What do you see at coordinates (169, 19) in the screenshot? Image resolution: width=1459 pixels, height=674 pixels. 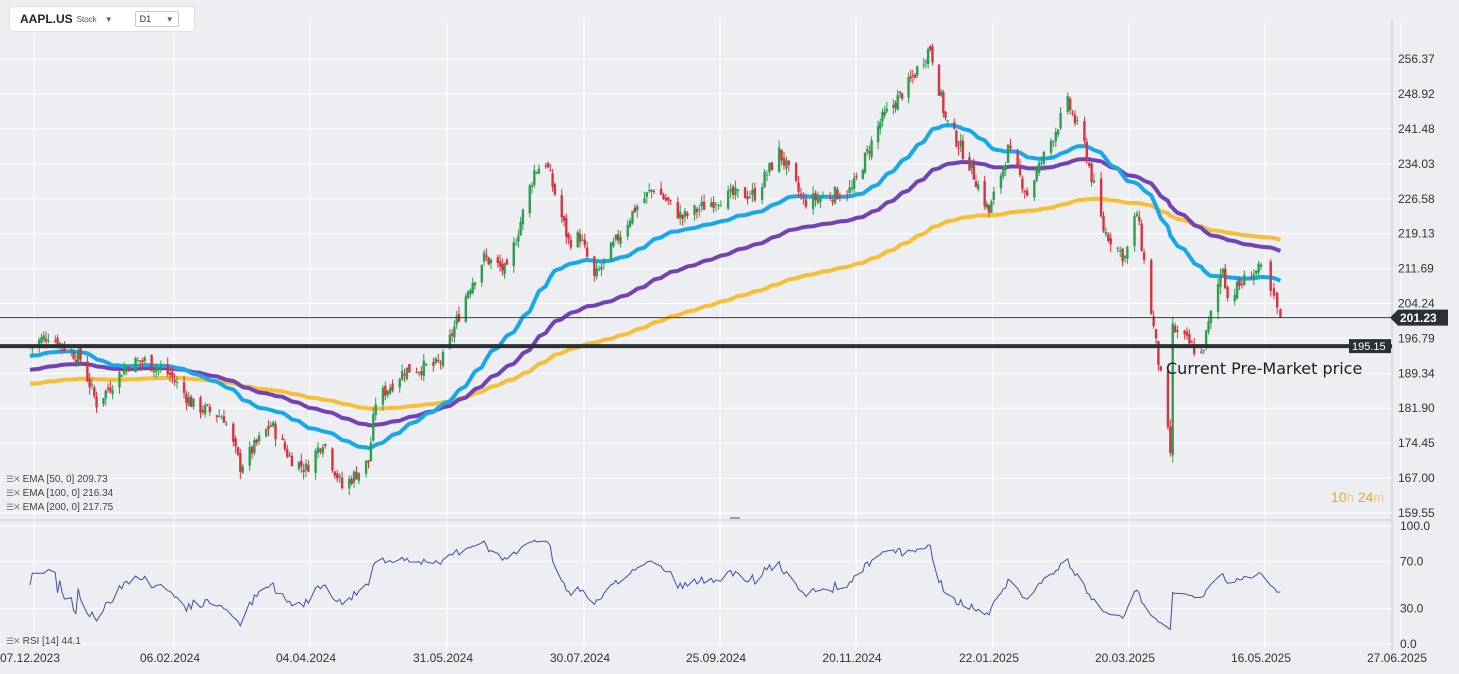 I see `timeframe-dropdown-icon: ▼` at bounding box center [169, 19].